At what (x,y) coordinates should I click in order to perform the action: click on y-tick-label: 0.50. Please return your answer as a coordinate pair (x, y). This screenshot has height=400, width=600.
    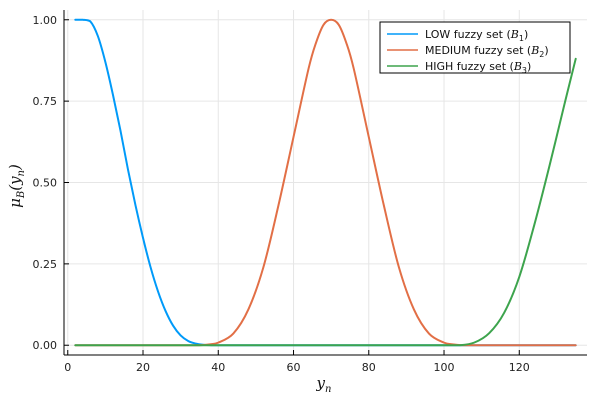
    Looking at the image, I should click on (45, 183).